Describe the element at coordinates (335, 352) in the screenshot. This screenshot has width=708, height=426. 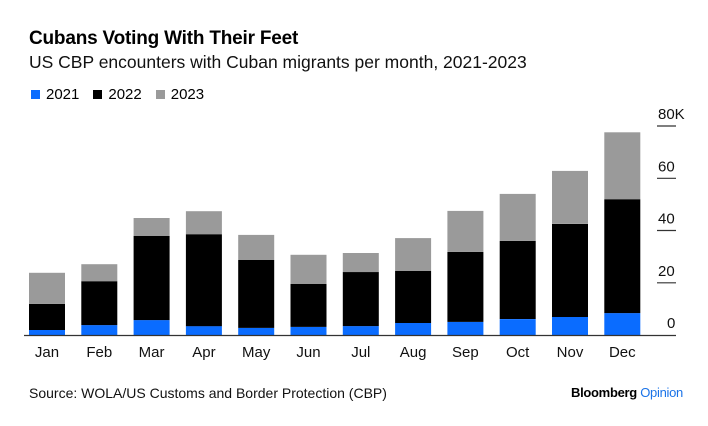
I see `x-axis-labels-group: Jan Feb Mar Apr May Jun Jul Aug Sep Oct Nov Dec` at that location.